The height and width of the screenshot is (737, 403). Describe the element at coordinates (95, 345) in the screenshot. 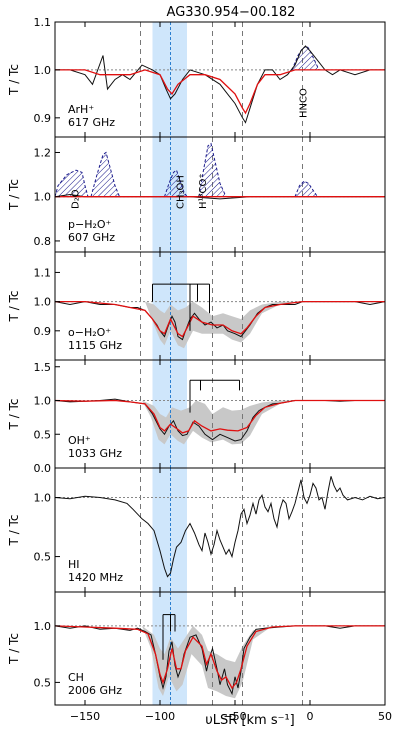

I see `species-label: 1115 GHz` at that location.